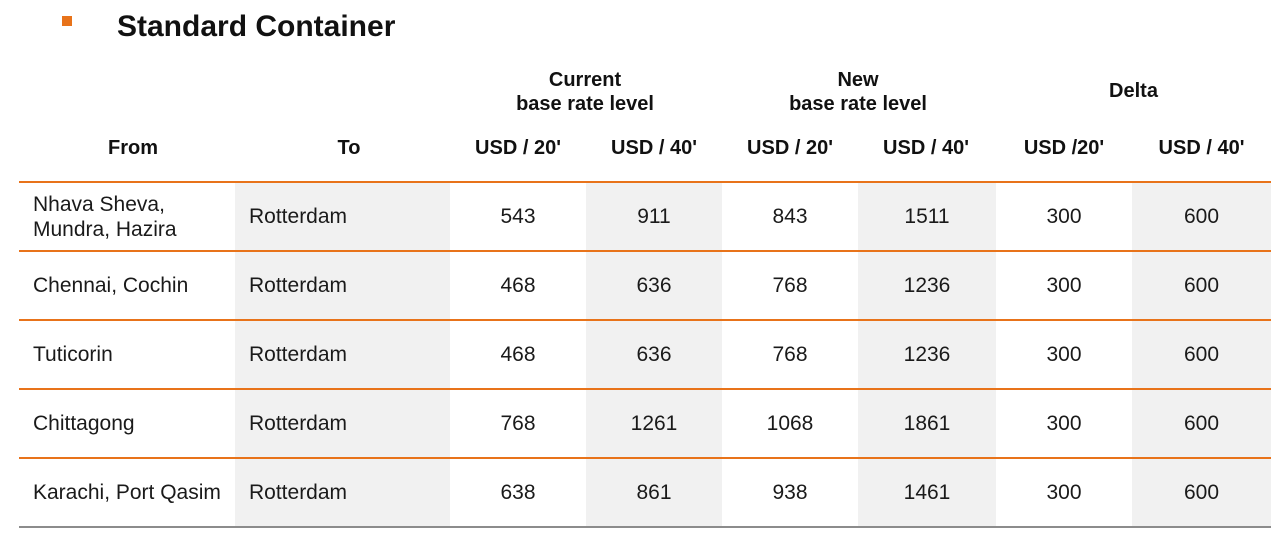 The height and width of the screenshot is (541, 1280). What do you see at coordinates (67, 21) in the screenshot?
I see `bullet-square-icon` at bounding box center [67, 21].